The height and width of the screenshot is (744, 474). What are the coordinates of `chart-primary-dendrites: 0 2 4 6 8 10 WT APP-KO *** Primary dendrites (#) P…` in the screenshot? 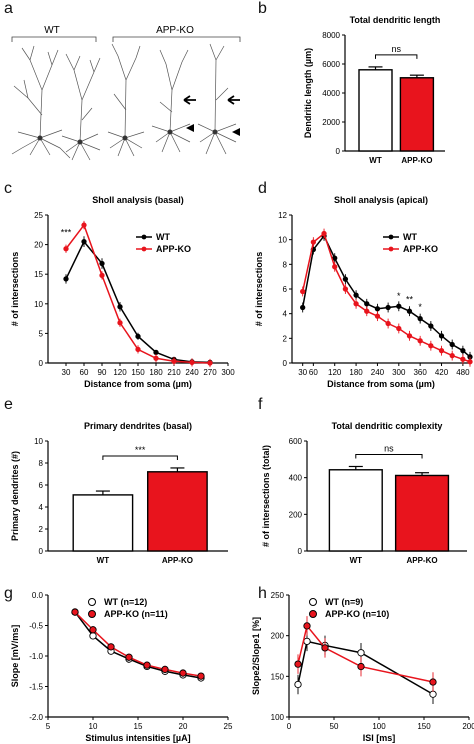 It's located at (119, 493).